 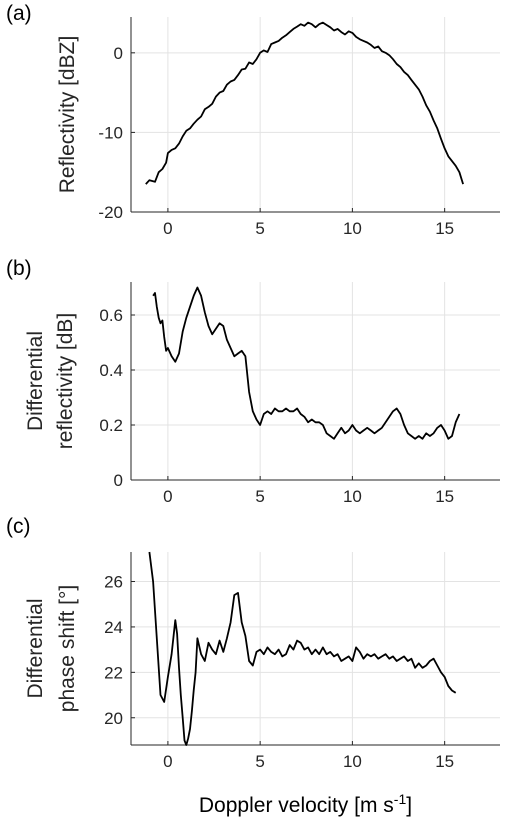 I want to click on y-axis-label: phase shift [°], so click(x=67, y=648).